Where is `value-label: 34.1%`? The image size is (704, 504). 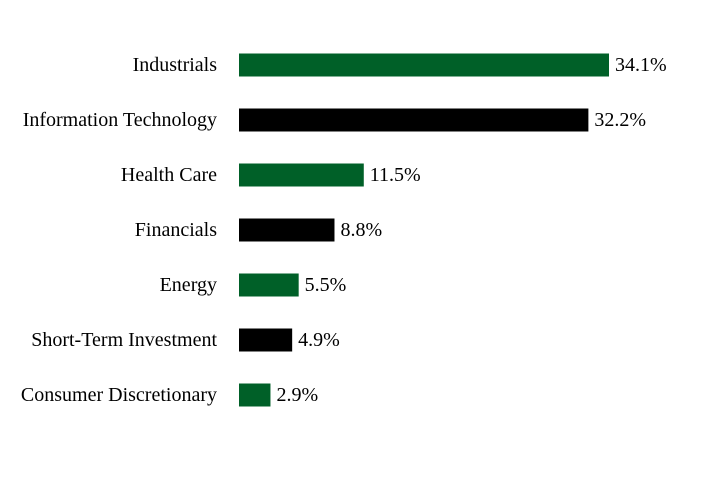 value-label: 34.1% is located at coordinates (641, 65).